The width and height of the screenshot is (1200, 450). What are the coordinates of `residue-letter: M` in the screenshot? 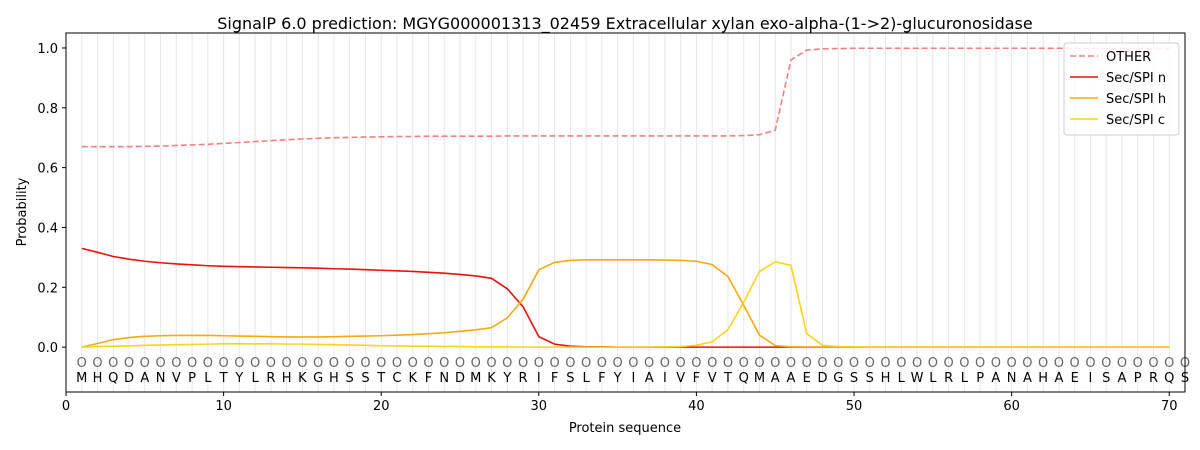 It's located at (475, 378).